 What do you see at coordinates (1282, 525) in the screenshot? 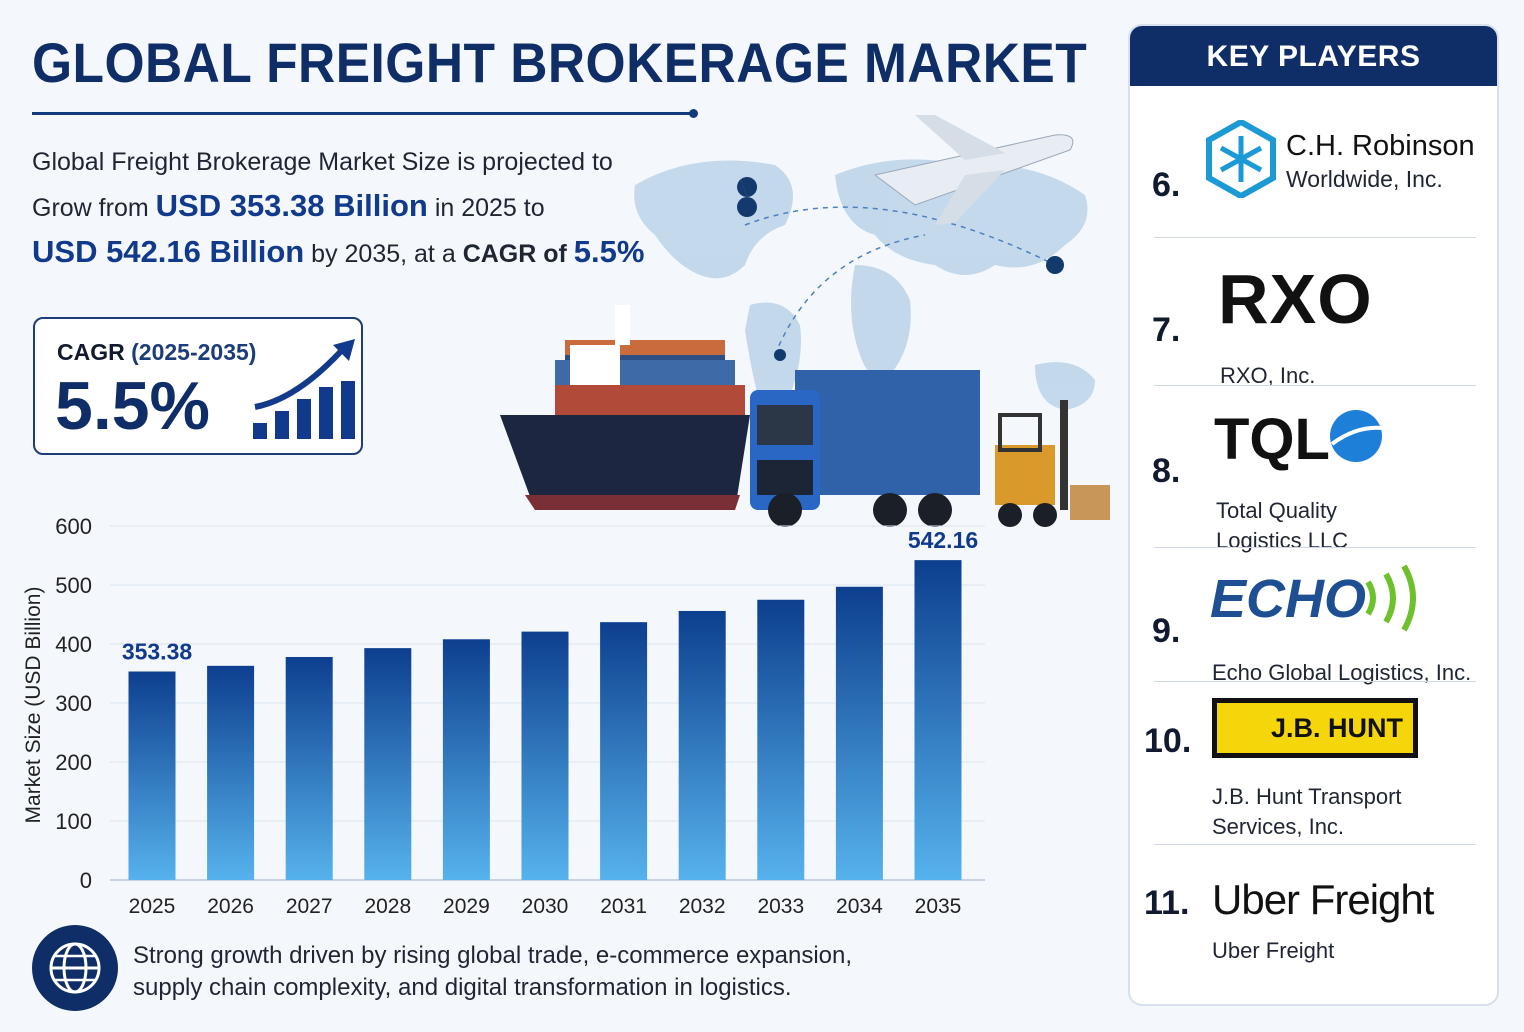
I see `player-name: Total Quality Logistics LLC` at bounding box center [1282, 525].